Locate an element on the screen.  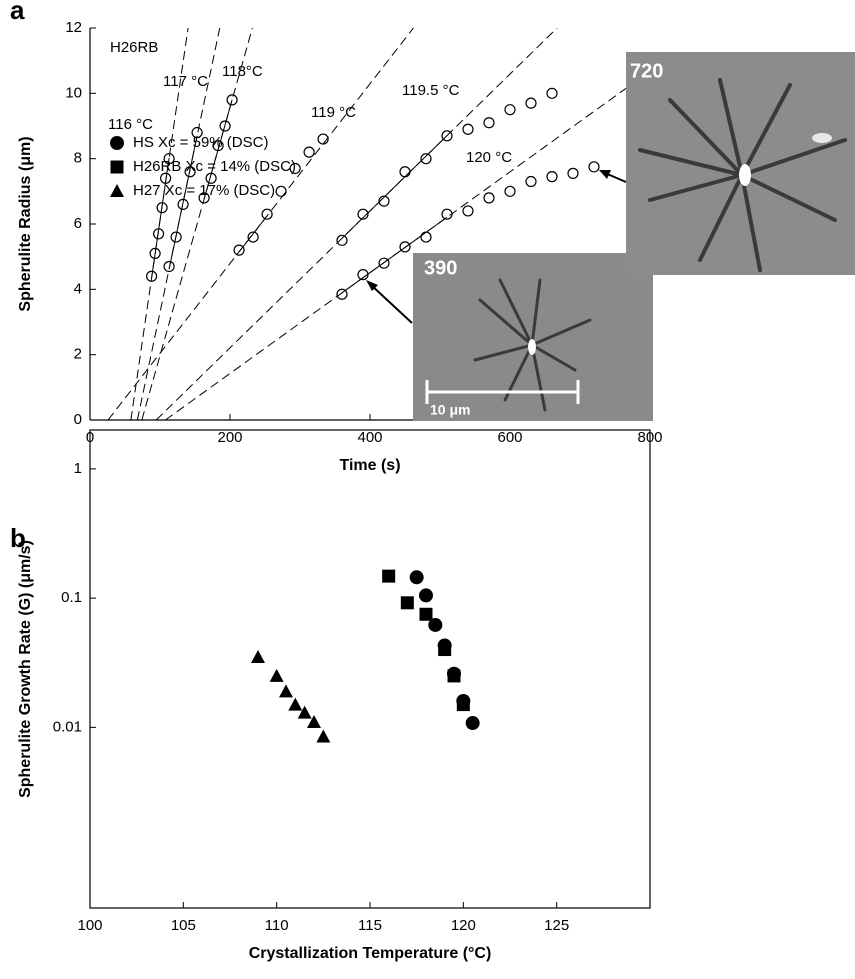
y-tick-label: 6 is located at coordinates (78, 223).